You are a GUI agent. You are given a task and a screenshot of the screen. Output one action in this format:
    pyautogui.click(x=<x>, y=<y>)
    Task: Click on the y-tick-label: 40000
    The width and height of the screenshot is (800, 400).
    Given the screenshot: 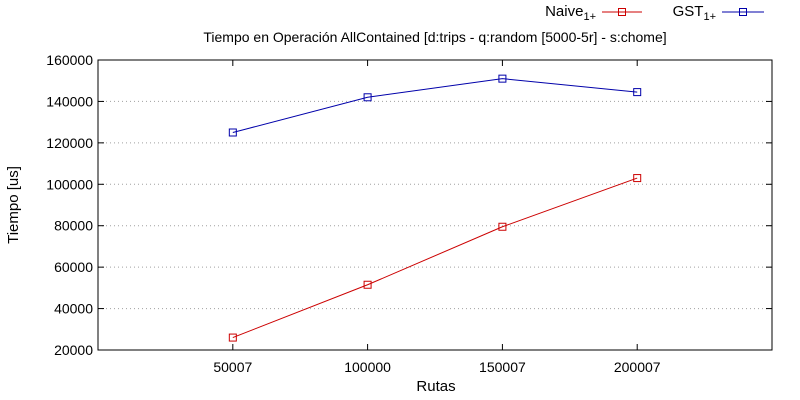 What is the action you would take?
    pyautogui.click(x=73, y=309)
    